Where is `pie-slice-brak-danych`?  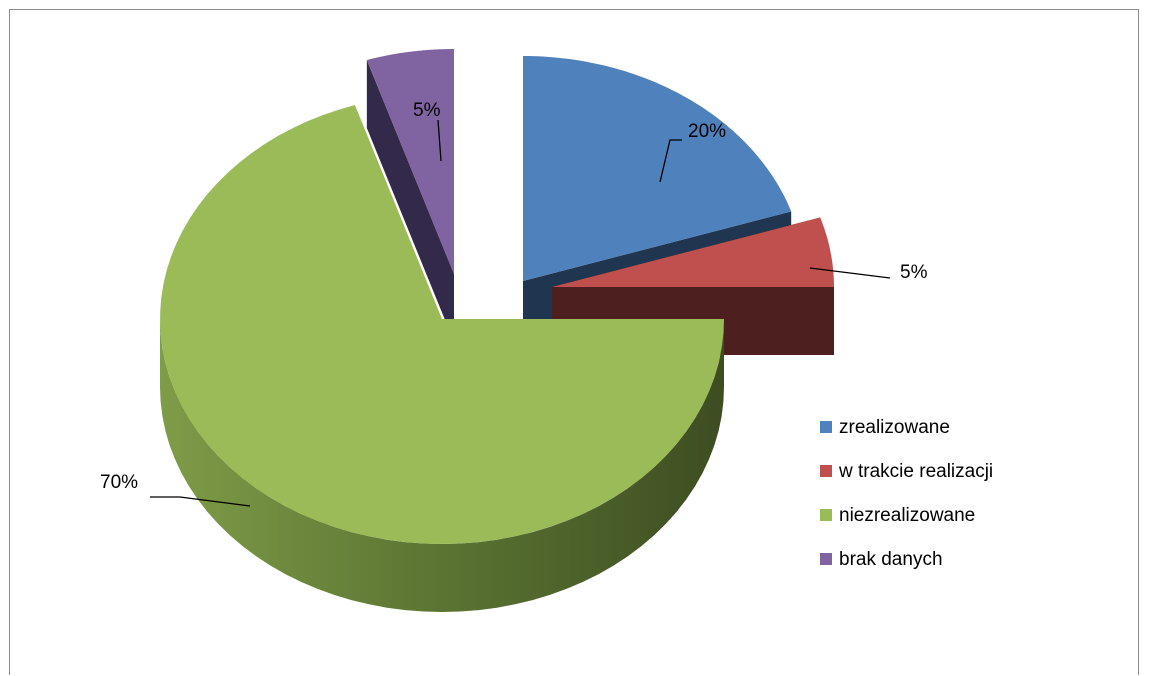 pie-slice-brak-danych is located at coordinates (410, 196).